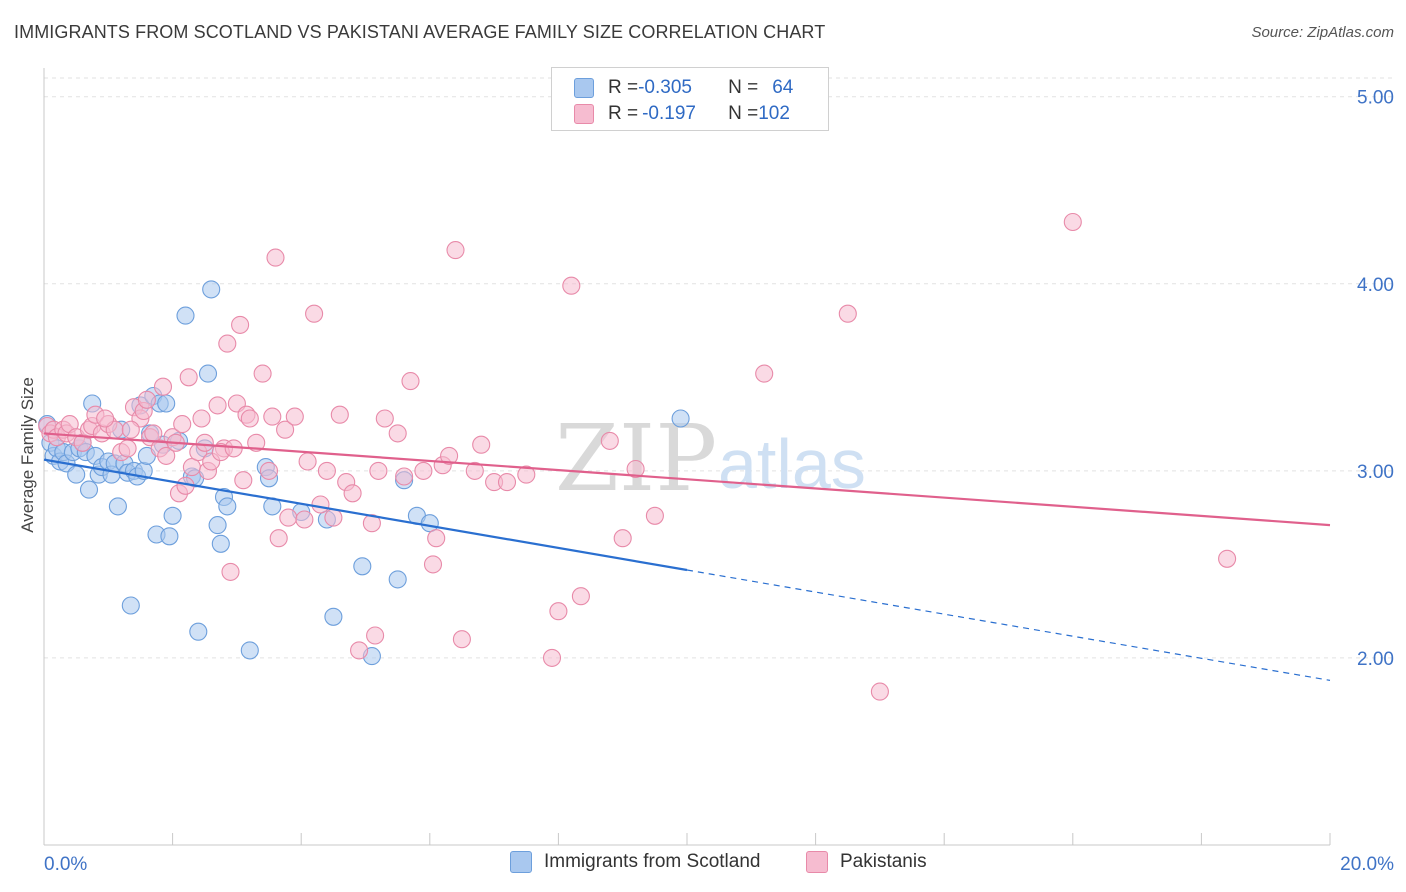  What do you see at coordinates (1375, 285) in the screenshot?
I see `y-tick-label: 4.00` at bounding box center [1375, 285].